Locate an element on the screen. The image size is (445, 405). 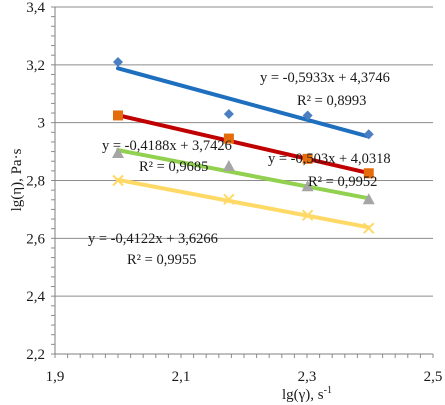
x-tick-label: 2,1 is located at coordinates (181, 377).